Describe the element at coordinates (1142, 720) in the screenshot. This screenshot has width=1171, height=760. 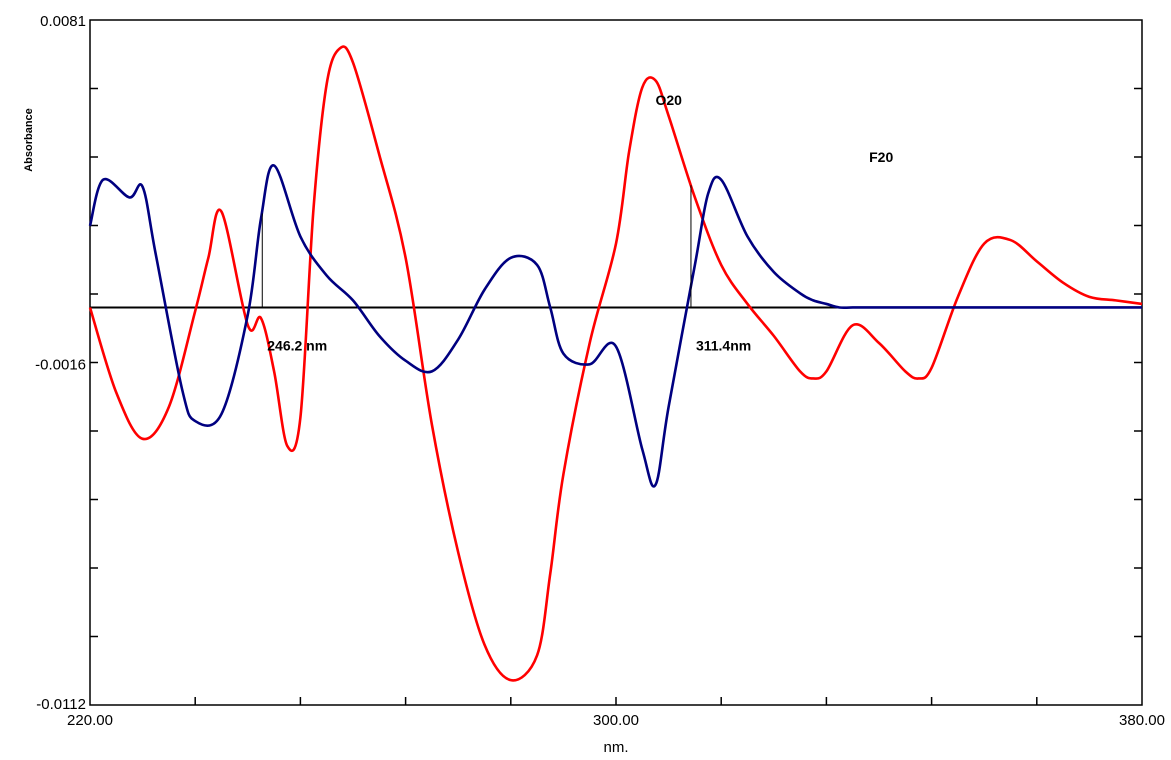
I see `x-tick-label: 380.00` at that location.